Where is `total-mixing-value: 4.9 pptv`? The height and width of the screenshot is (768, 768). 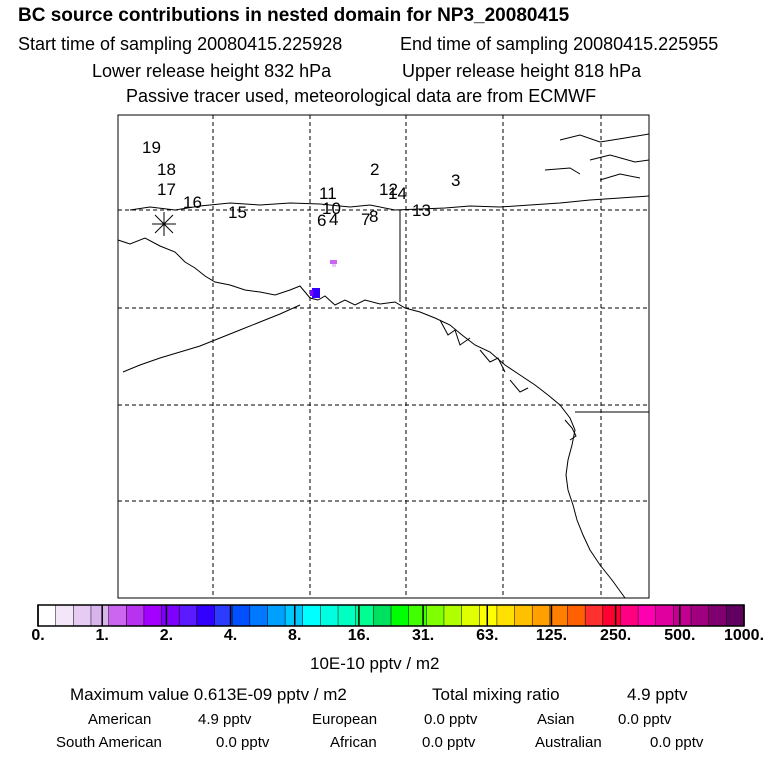
total-mixing-value: 4.9 pptv is located at coordinates (657, 694).